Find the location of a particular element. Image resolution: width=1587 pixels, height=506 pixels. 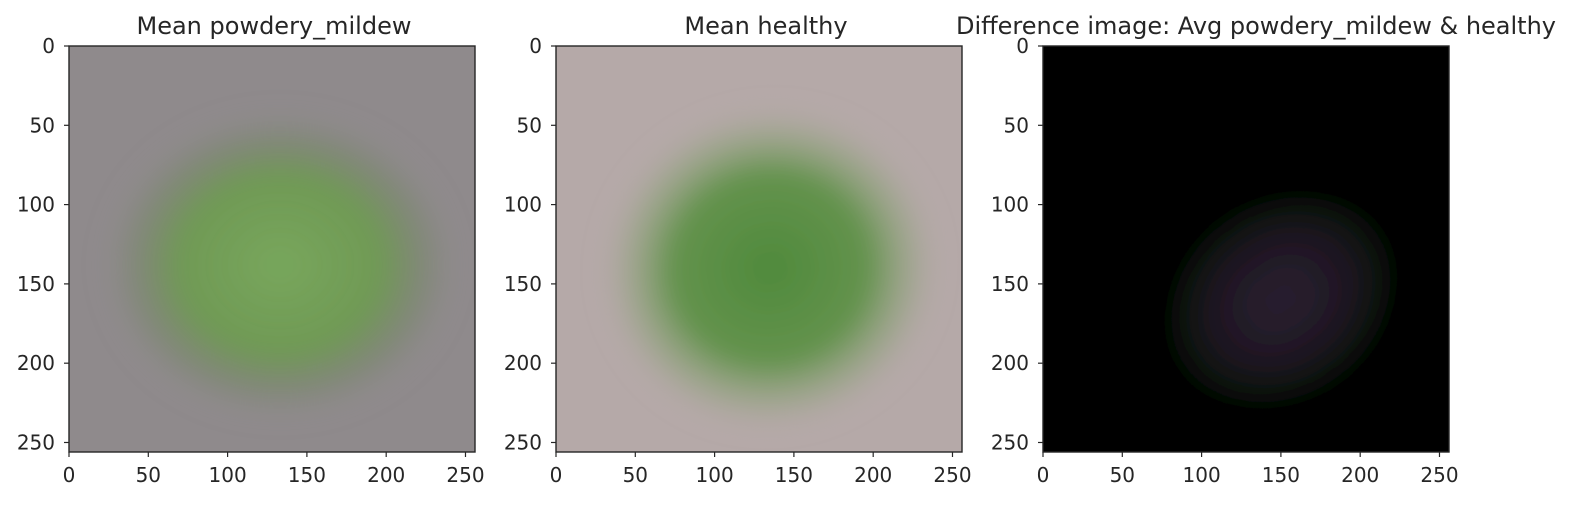

panel-title: Mean healthy is located at coordinates (765, 26).